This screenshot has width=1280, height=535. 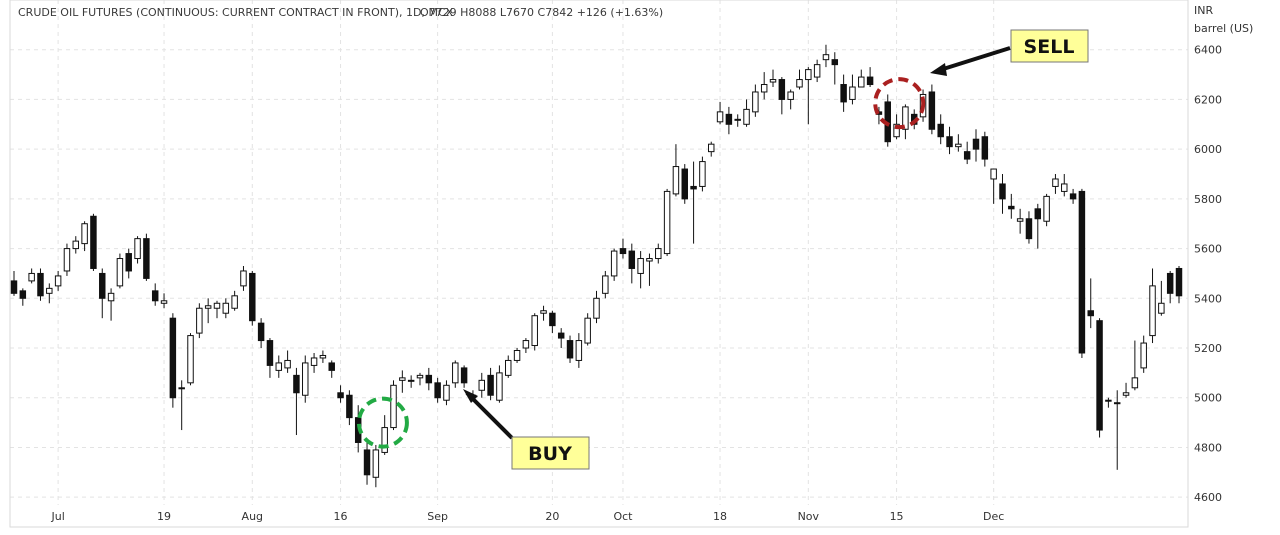 What do you see at coordinates (899, 103) in the screenshot?
I see `sell-circle-marker` at bounding box center [899, 103].